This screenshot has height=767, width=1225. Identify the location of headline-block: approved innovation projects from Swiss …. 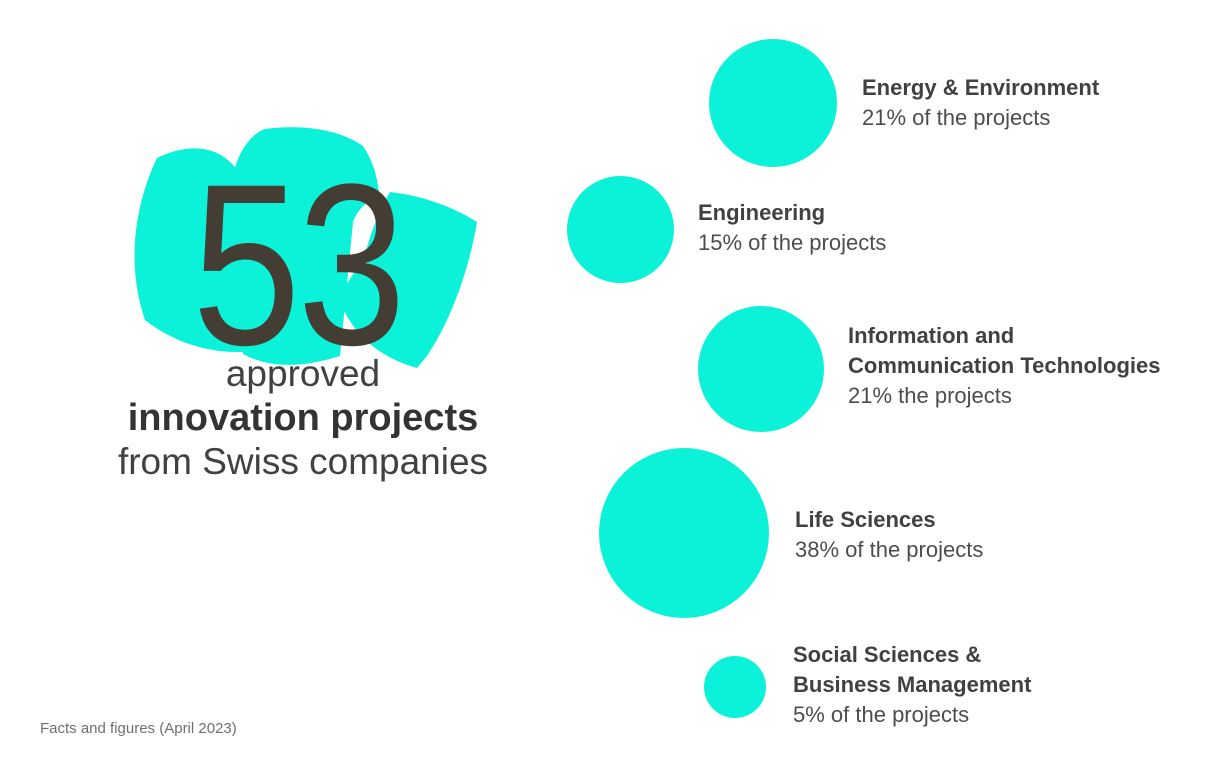
(303, 418).